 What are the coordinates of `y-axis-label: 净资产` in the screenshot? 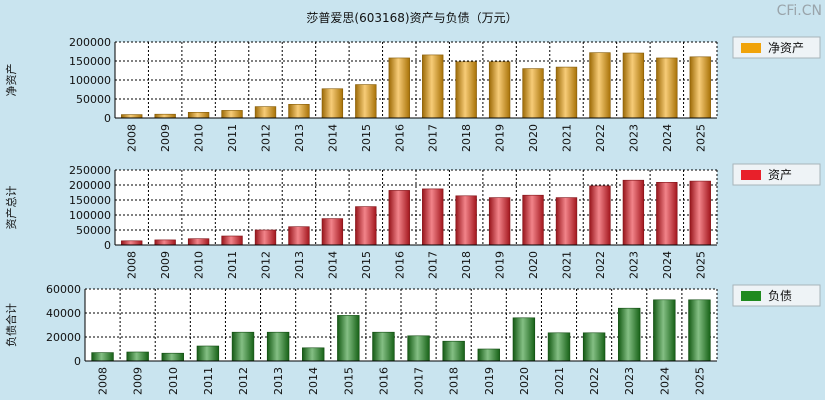 It's located at (11, 80).